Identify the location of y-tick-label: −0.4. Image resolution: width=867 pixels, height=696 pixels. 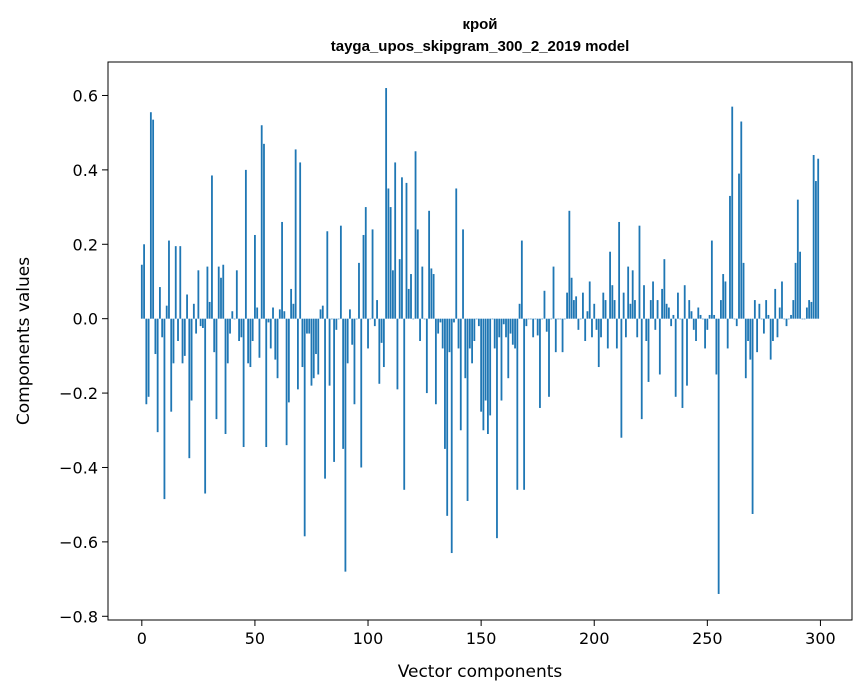
(78, 467).